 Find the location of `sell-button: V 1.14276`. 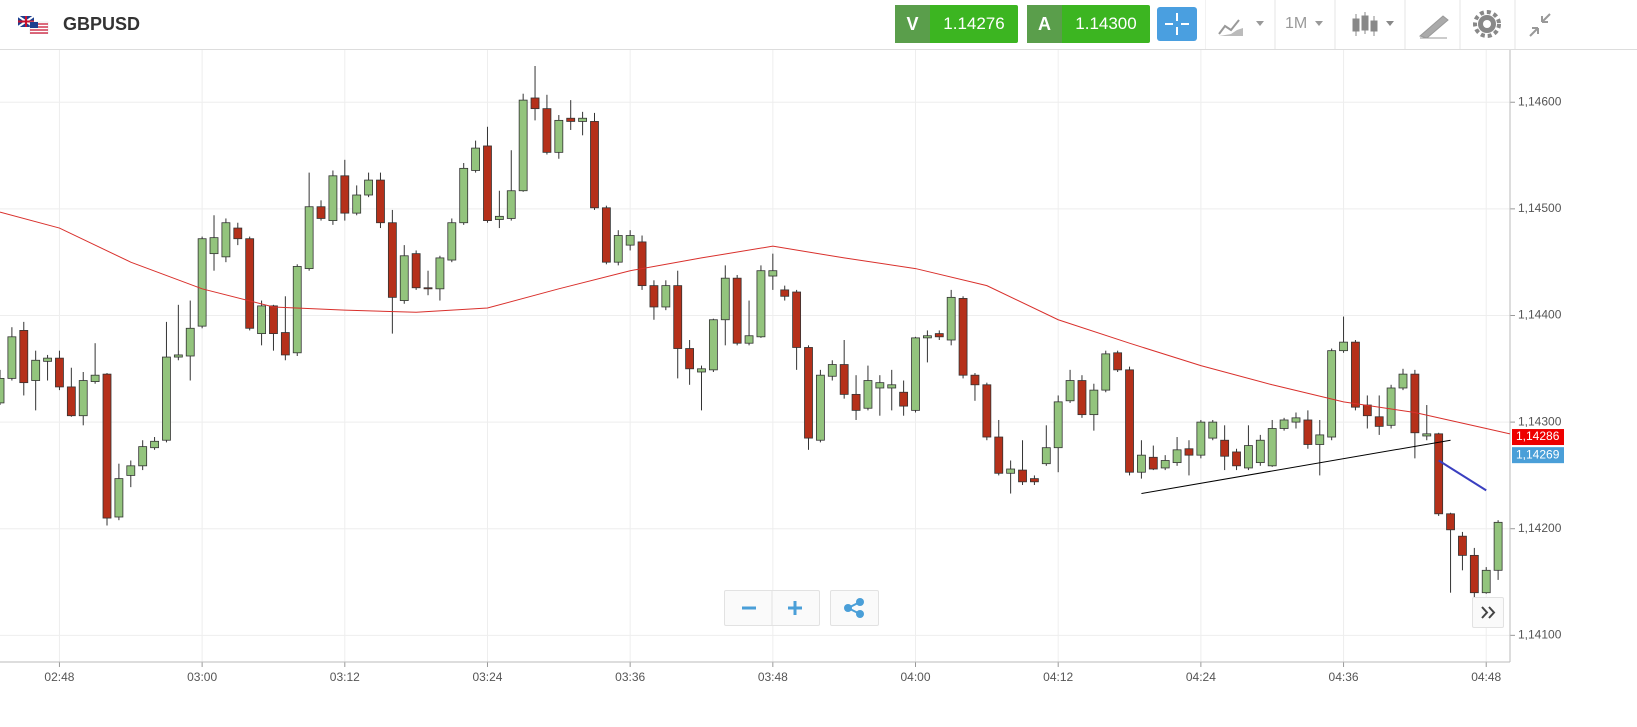

sell-button: V 1.14276 is located at coordinates (956, 24).